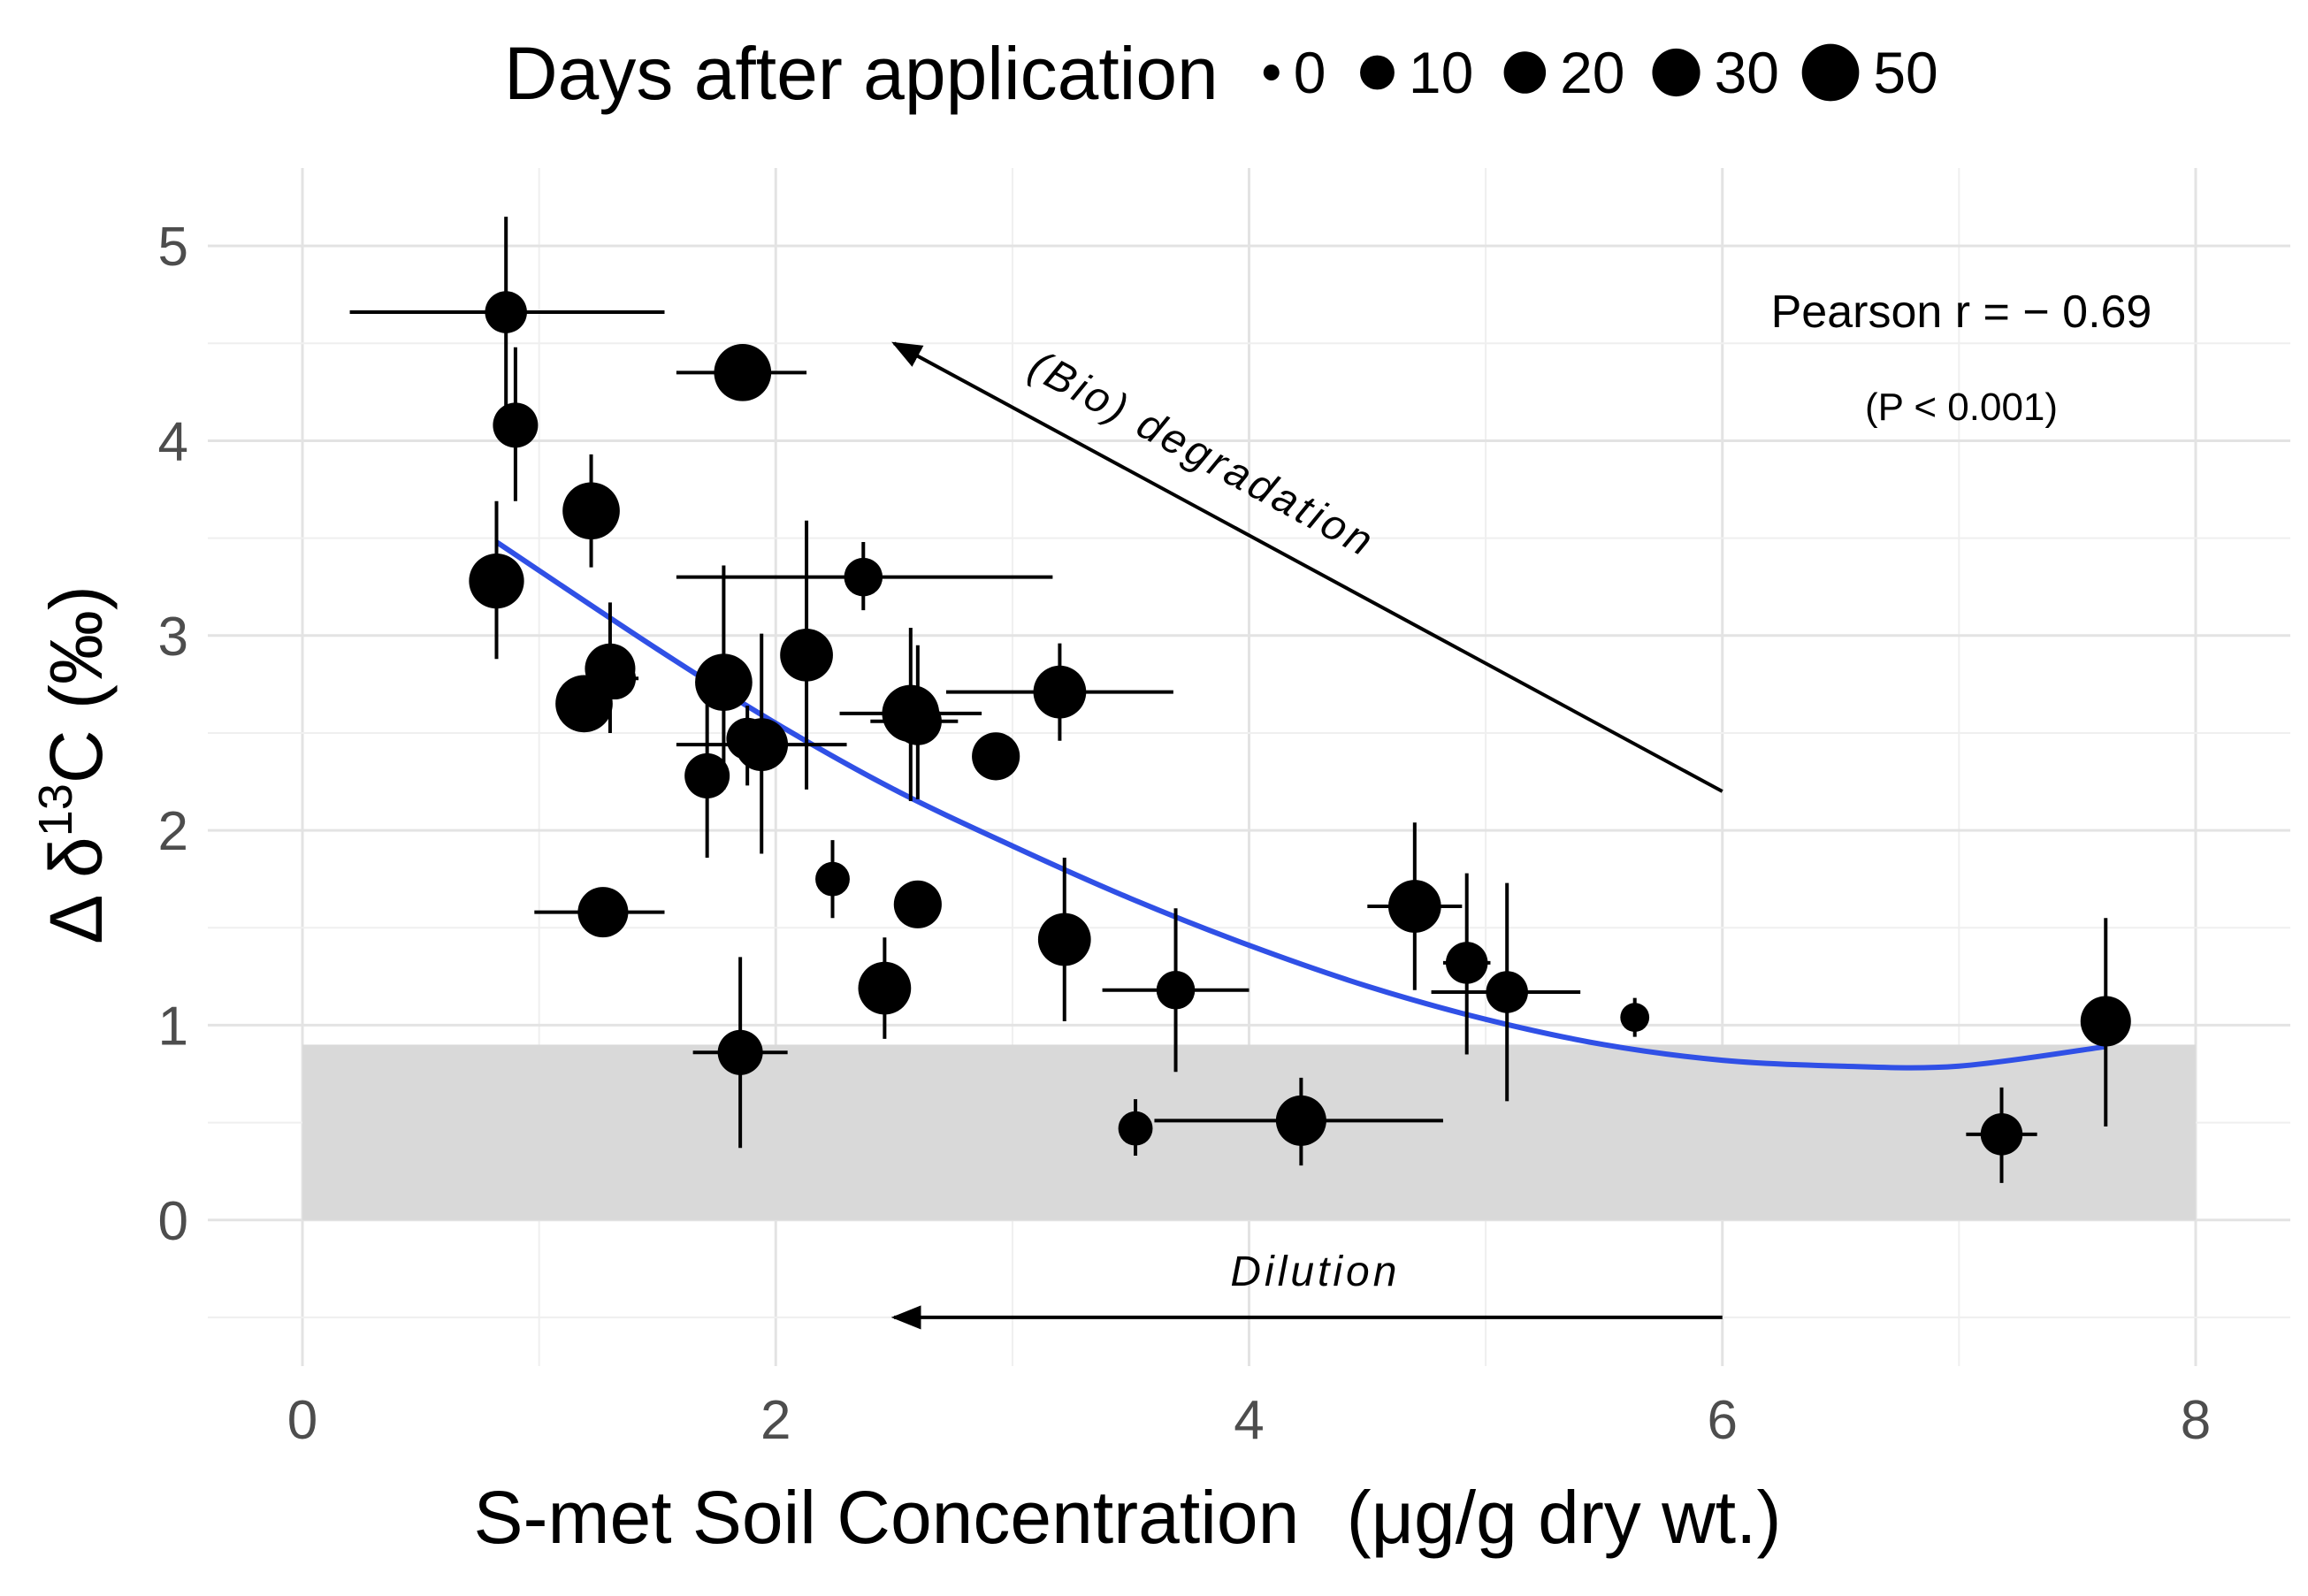  Describe the element at coordinates (1249, 1420) in the screenshot. I see `x-tick-label: 4` at that location.